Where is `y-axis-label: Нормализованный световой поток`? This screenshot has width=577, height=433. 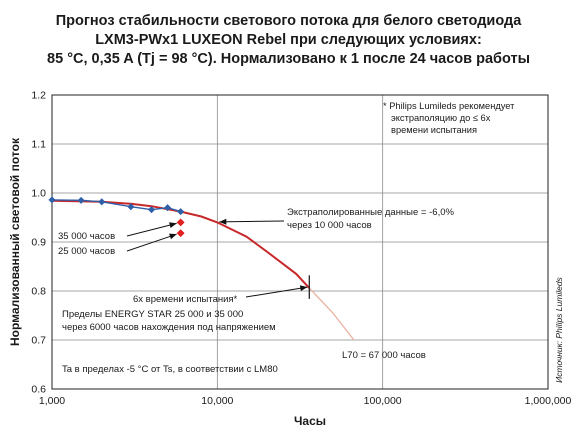
y-axis-label: Нормализованный световой поток is located at coordinates (15, 241).